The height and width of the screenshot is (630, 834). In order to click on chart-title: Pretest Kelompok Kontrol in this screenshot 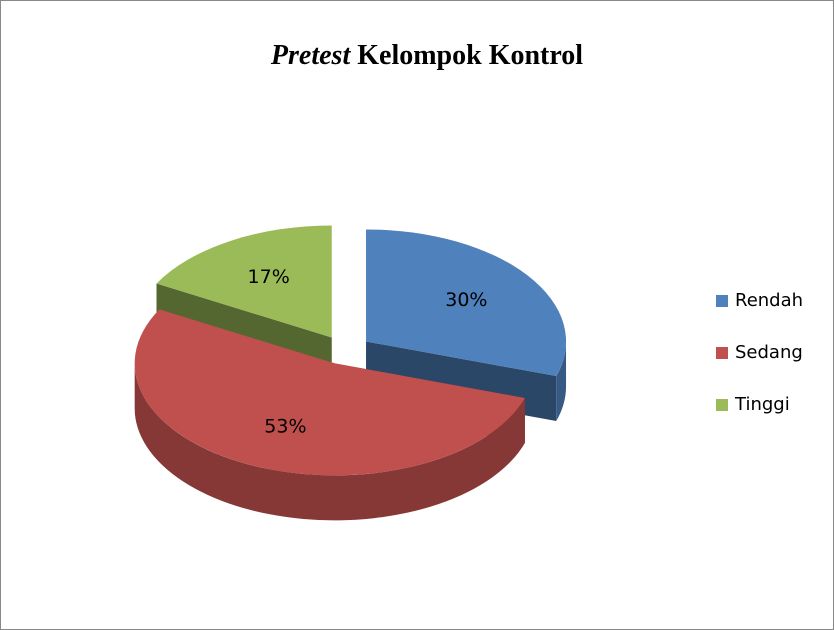, I will do `click(426, 55)`.